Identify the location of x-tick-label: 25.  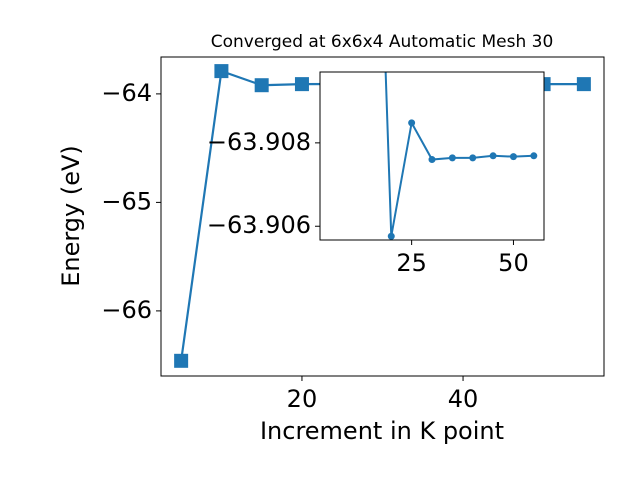
(411, 263).